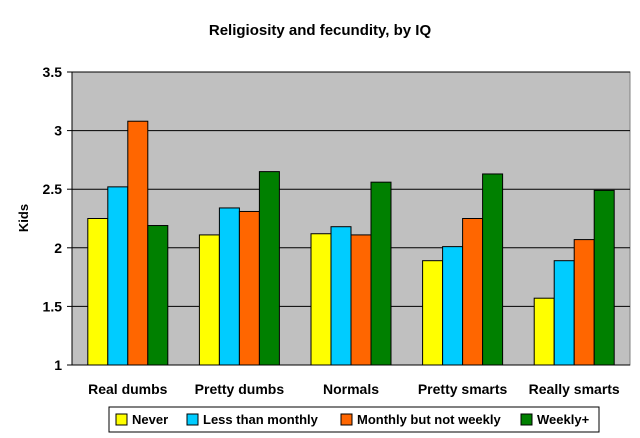 The width and height of the screenshot is (640, 438). What do you see at coordinates (433, 313) in the screenshot?
I see `bar-never-pretty-smarts` at bounding box center [433, 313].